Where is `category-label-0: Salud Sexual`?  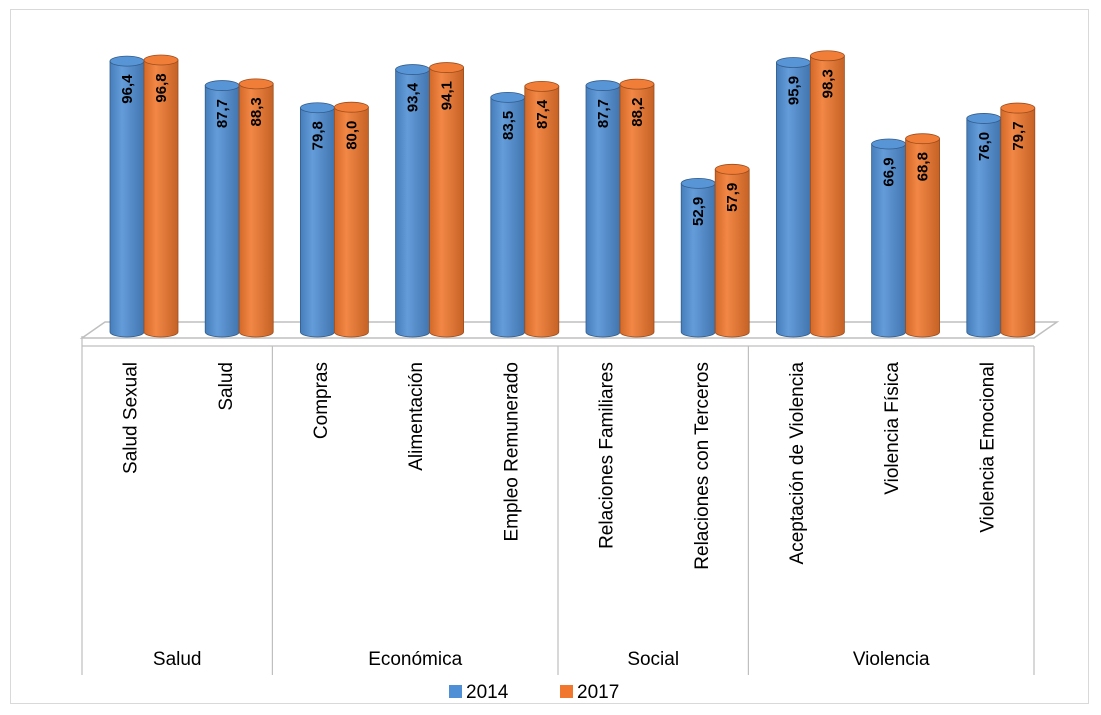 category-label-0: Salud Sexual is located at coordinates (131, 418).